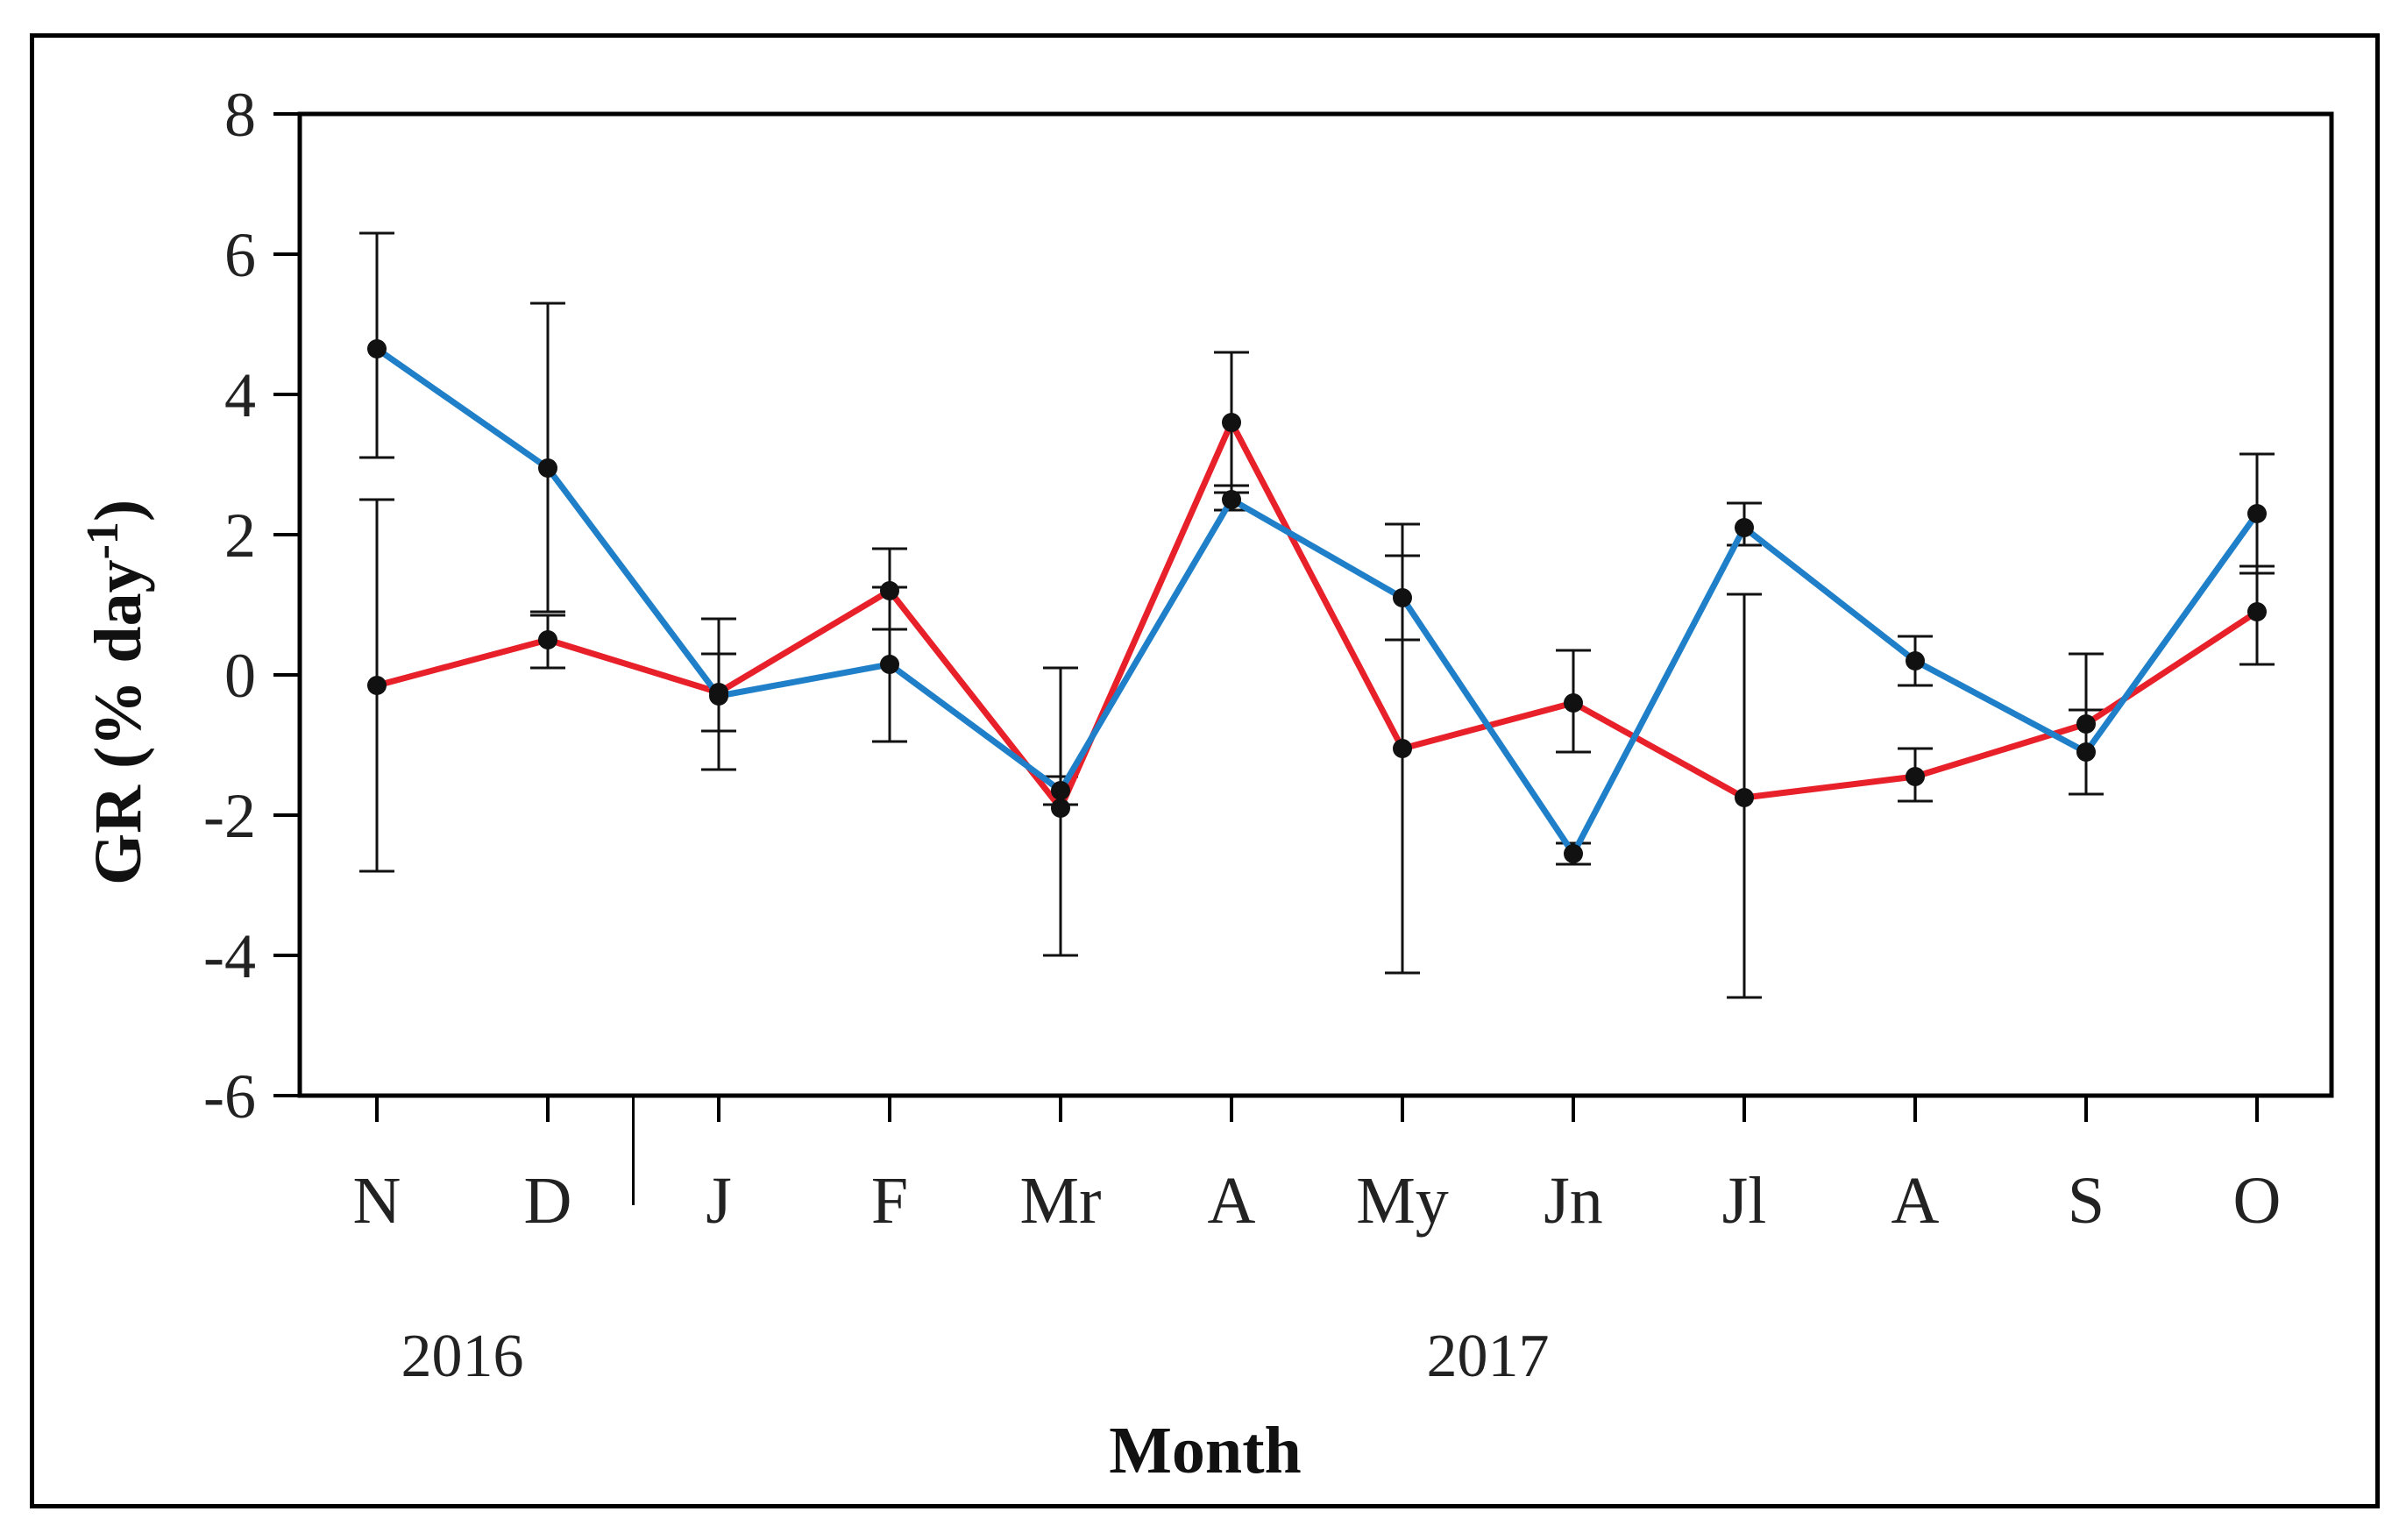 The height and width of the screenshot is (1540, 2399). I want to click on y-tick-label: -4, so click(230, 956).